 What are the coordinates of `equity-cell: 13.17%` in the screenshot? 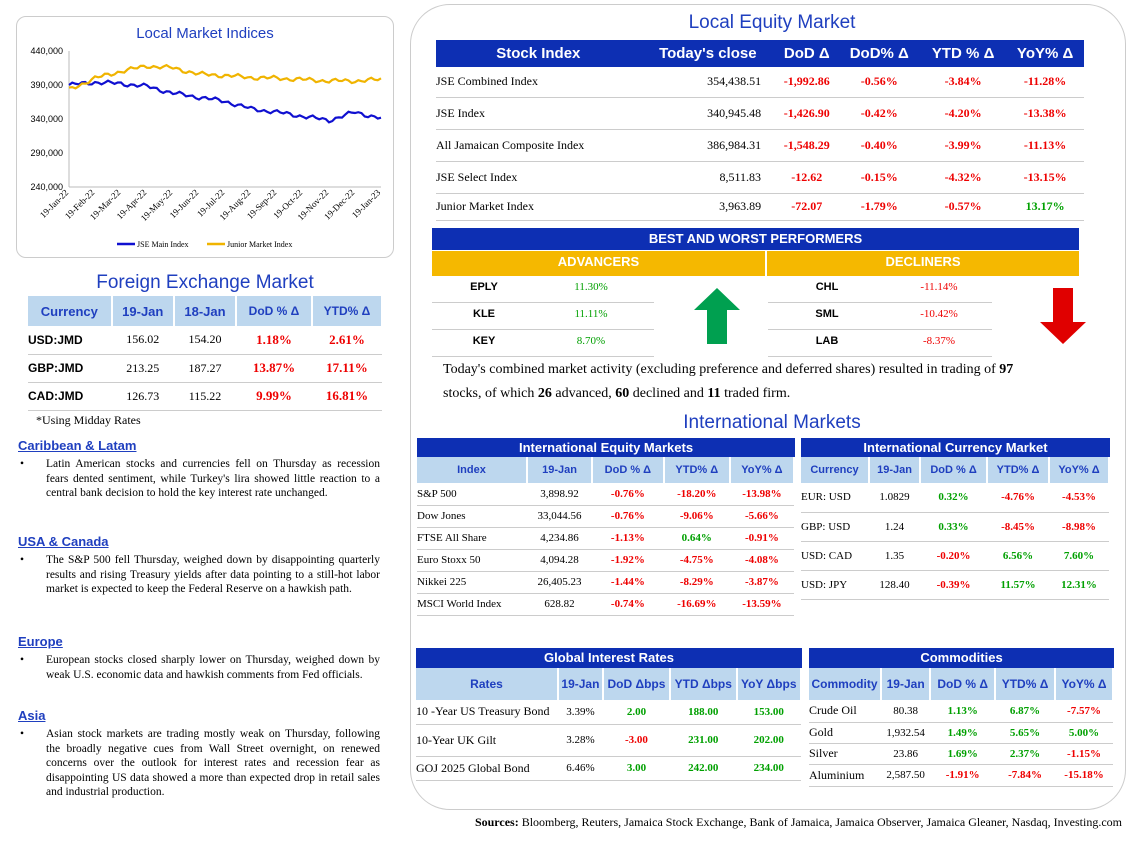 It's located at (1045, 206).